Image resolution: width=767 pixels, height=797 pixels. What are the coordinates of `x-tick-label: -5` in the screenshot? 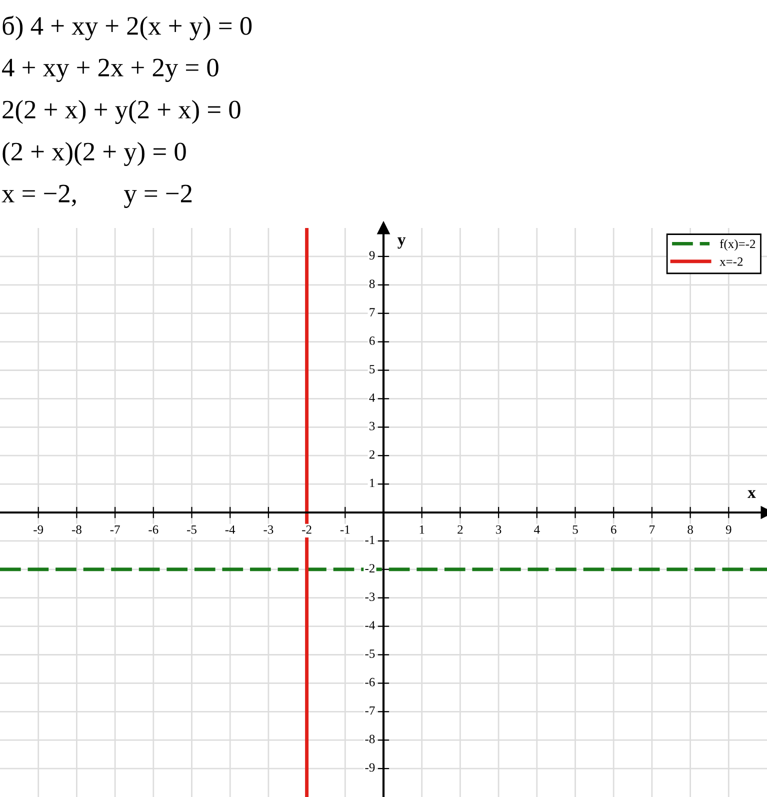 It's located at (191, 529).